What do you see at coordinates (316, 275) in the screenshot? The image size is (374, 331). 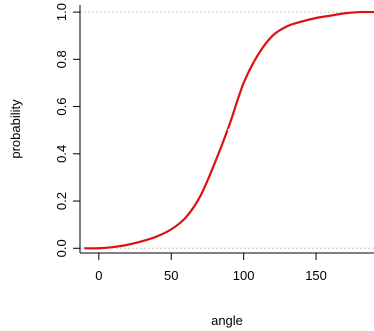 I see `x-tick-label: 150` at bounding box center [316, 275].